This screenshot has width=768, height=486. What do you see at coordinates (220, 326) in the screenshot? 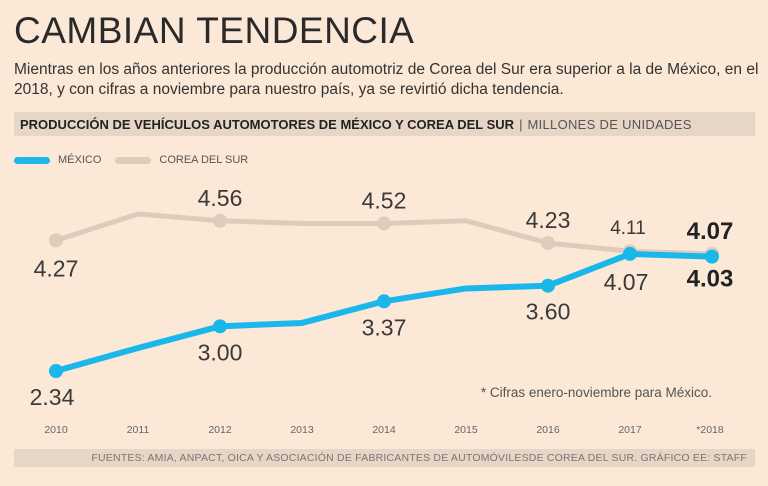
I see `mexico-point-2012` at bounding box center [220, 326].